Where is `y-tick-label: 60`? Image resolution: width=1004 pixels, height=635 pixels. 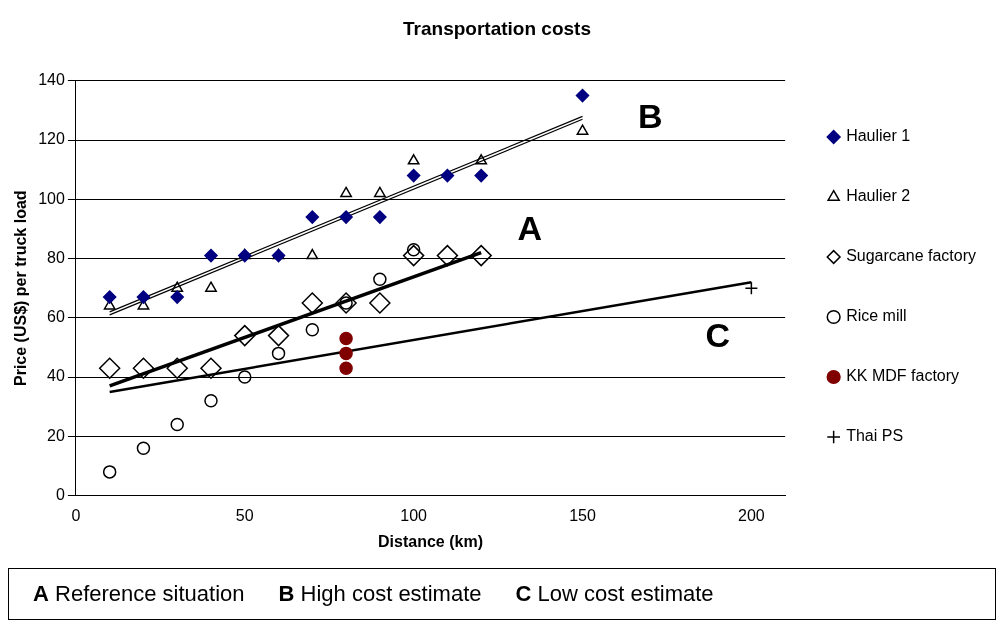 y-tick-label: 60 is located at coordinates (56, 317).